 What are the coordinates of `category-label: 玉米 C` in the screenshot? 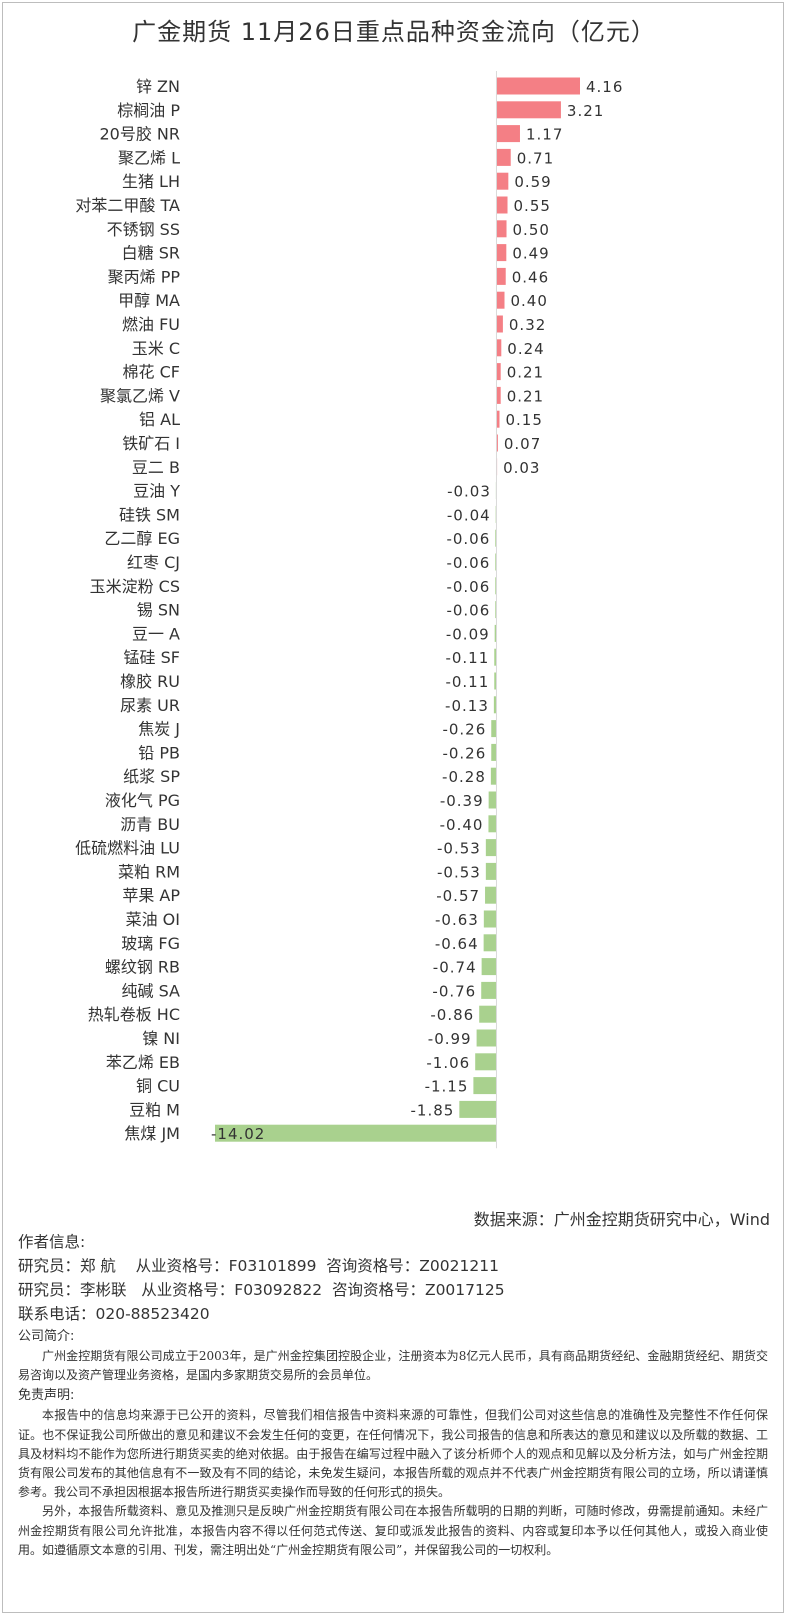 It's located at (156, 348).